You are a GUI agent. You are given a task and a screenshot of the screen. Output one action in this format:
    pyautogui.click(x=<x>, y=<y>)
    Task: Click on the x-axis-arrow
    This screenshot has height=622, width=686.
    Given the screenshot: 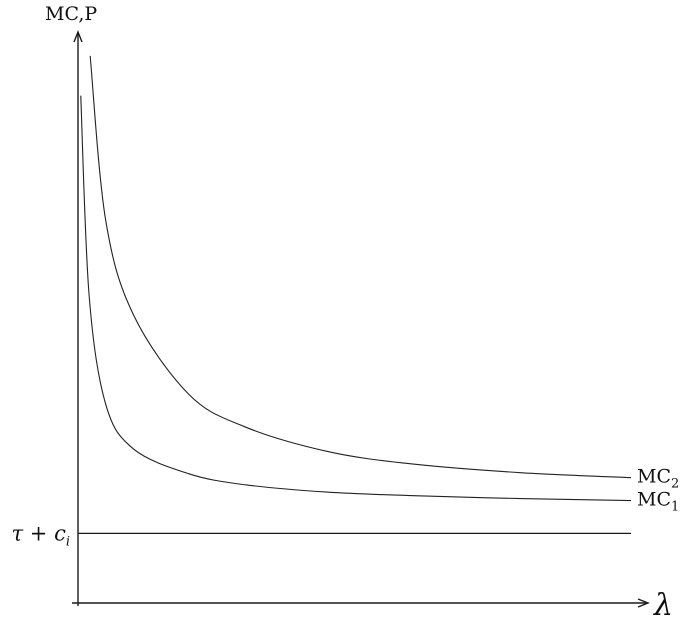 What is the action you would take?
    pyautogui.click(x=643, y=603)
    